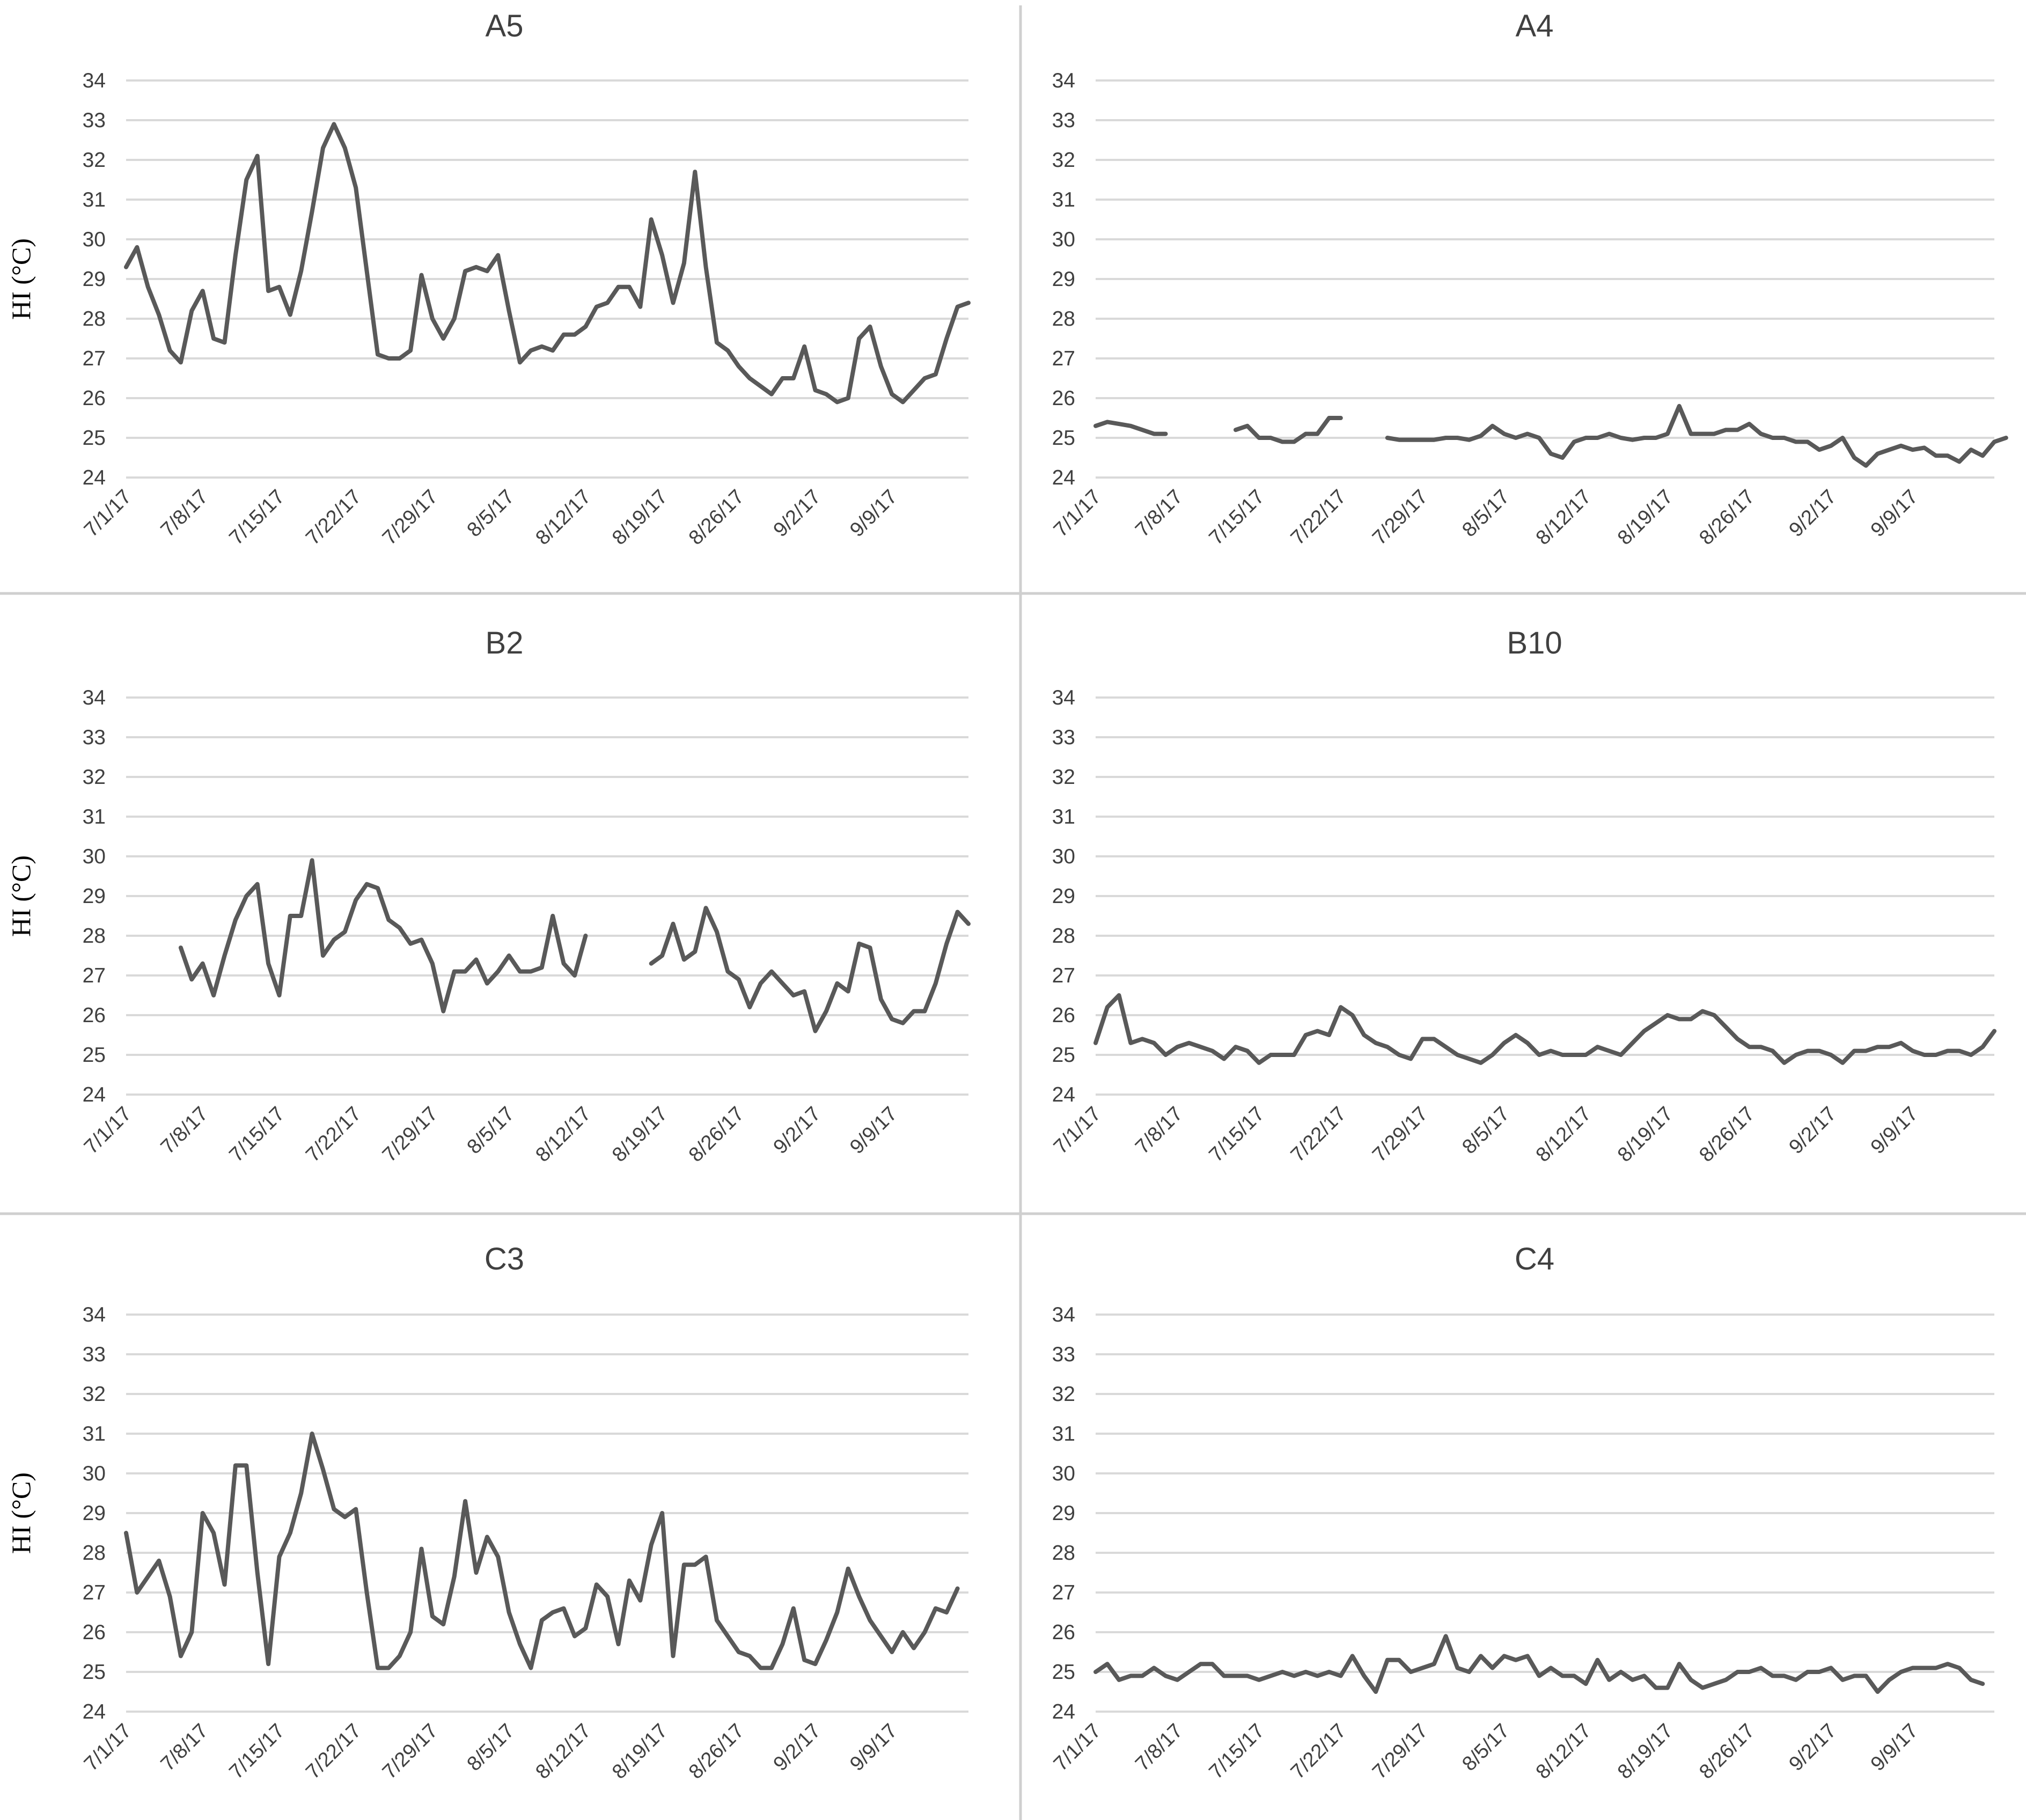 This screenshot has width=2026, height=1820. What do you see at coordinates (1534, 643) in the screenshot?
I see `panel-title: B10` at bounding box center [1534, 643].